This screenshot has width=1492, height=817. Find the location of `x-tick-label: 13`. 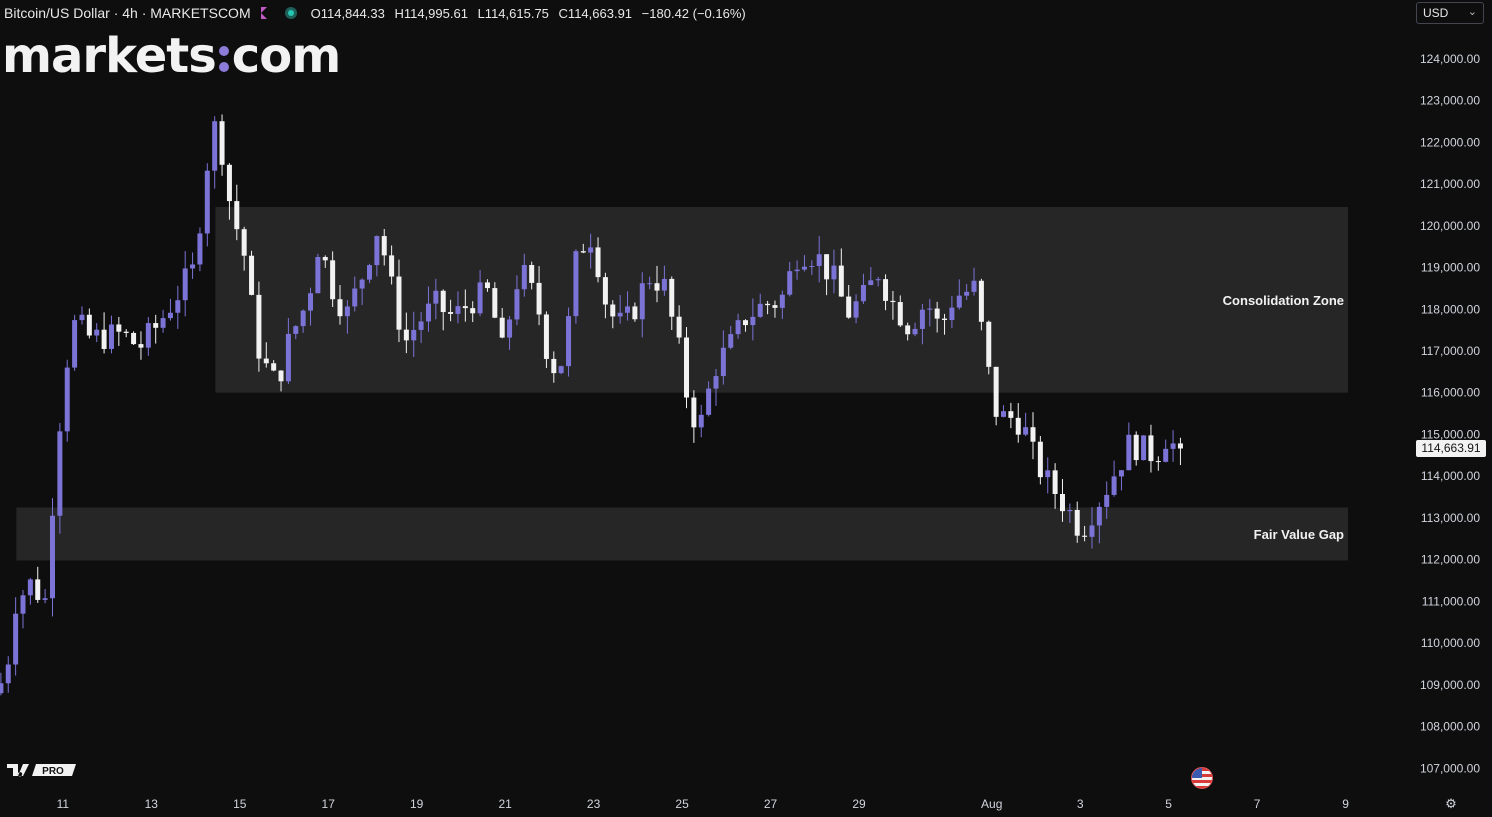

x-tick-label: 13 is located at coordinates (152, 804).